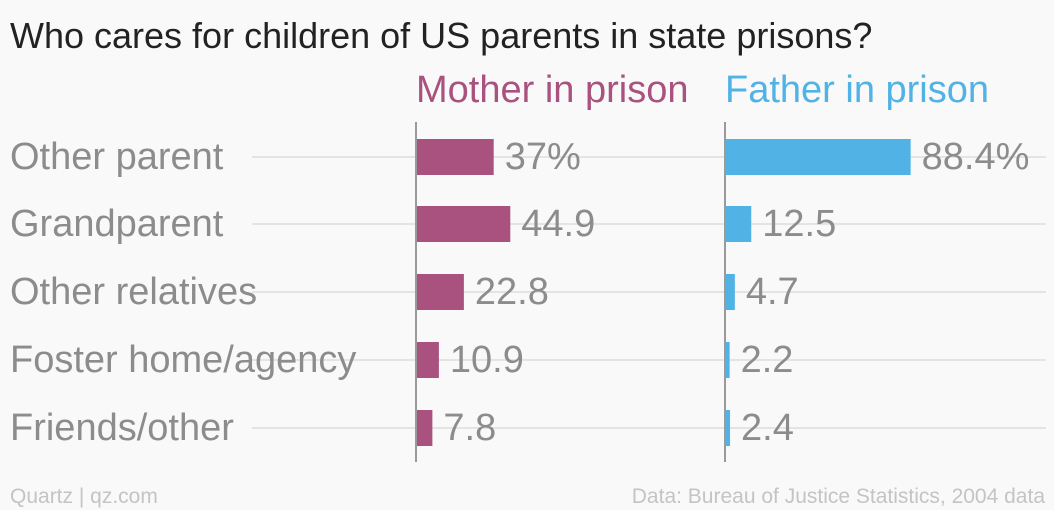 Image resolution: width=1054 pixels, height=510 pixels. What do you see at coordinates (738, 224) in the screenshot?
I see `bar-father-in-prison-grandparent` at bounding box center [738, 224].